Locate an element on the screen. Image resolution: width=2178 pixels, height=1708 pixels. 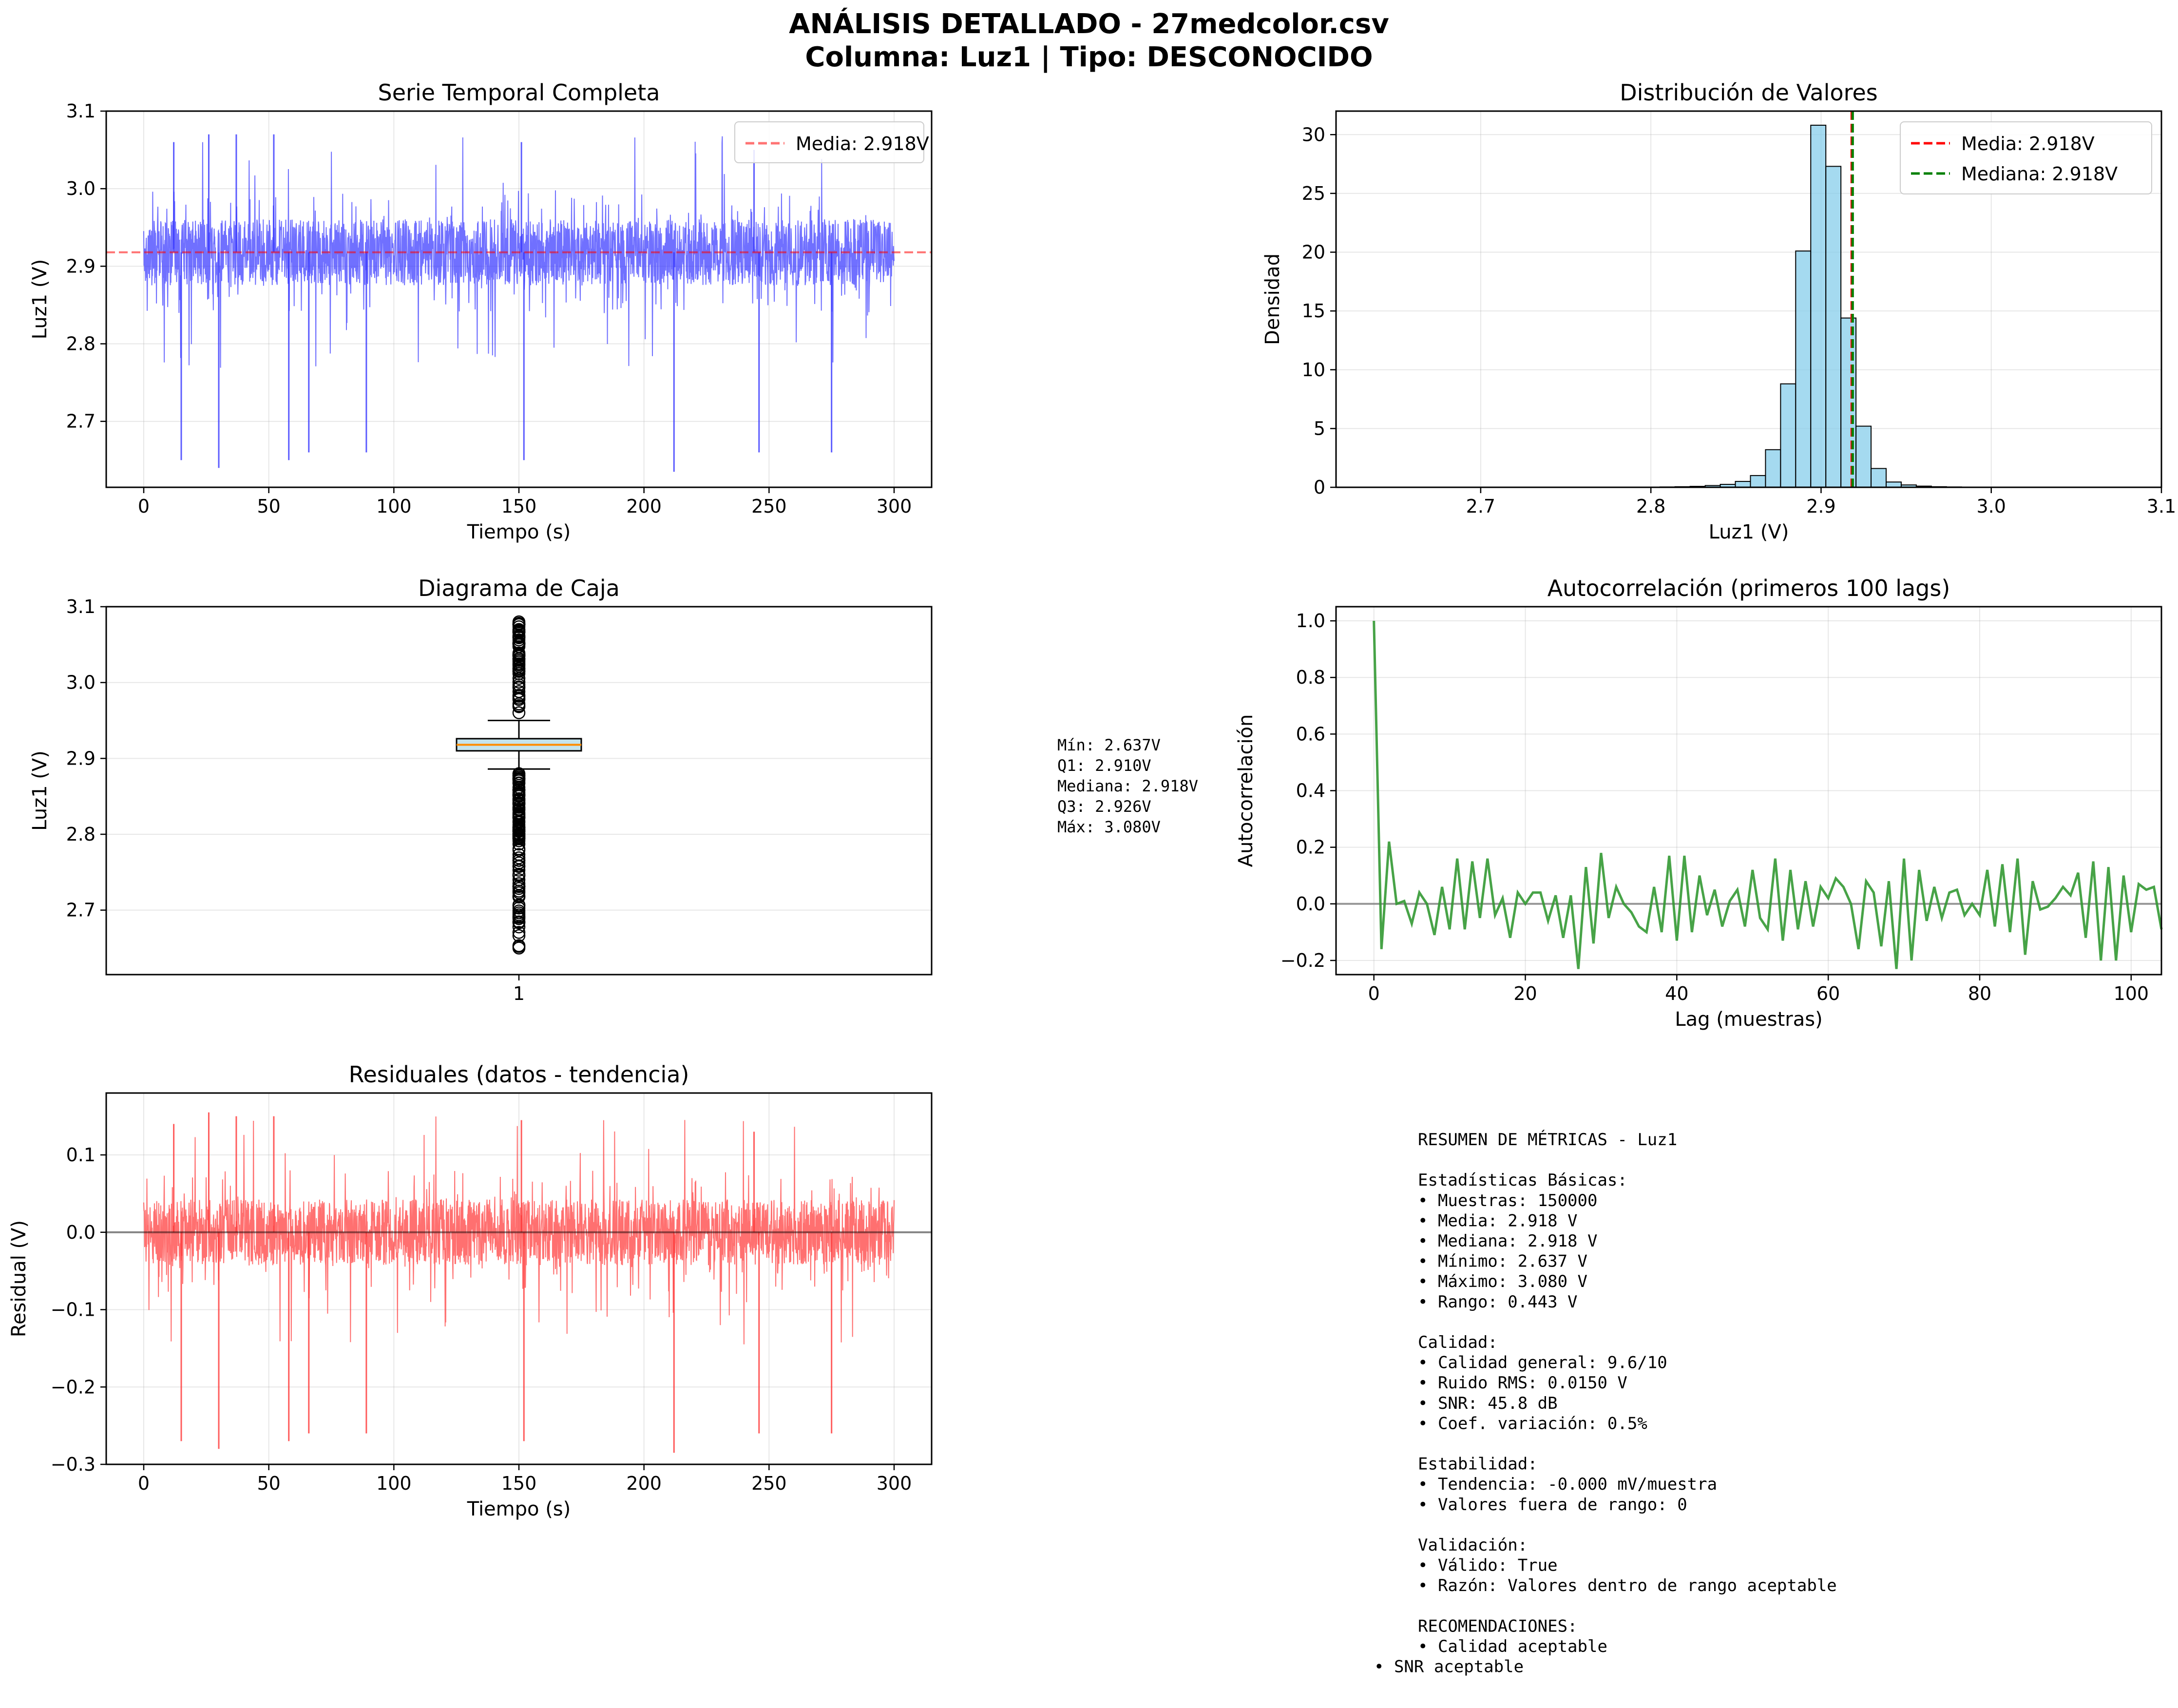
axes-title: Diagrama de Caja is located at coordinates (519, 588).